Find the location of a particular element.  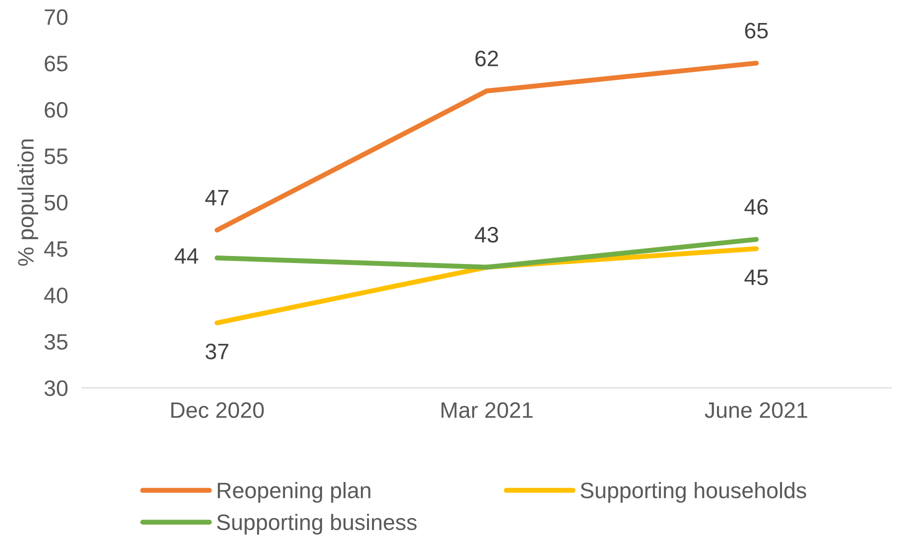

y-tick-label: 30 is located at coordinates (56, 388).